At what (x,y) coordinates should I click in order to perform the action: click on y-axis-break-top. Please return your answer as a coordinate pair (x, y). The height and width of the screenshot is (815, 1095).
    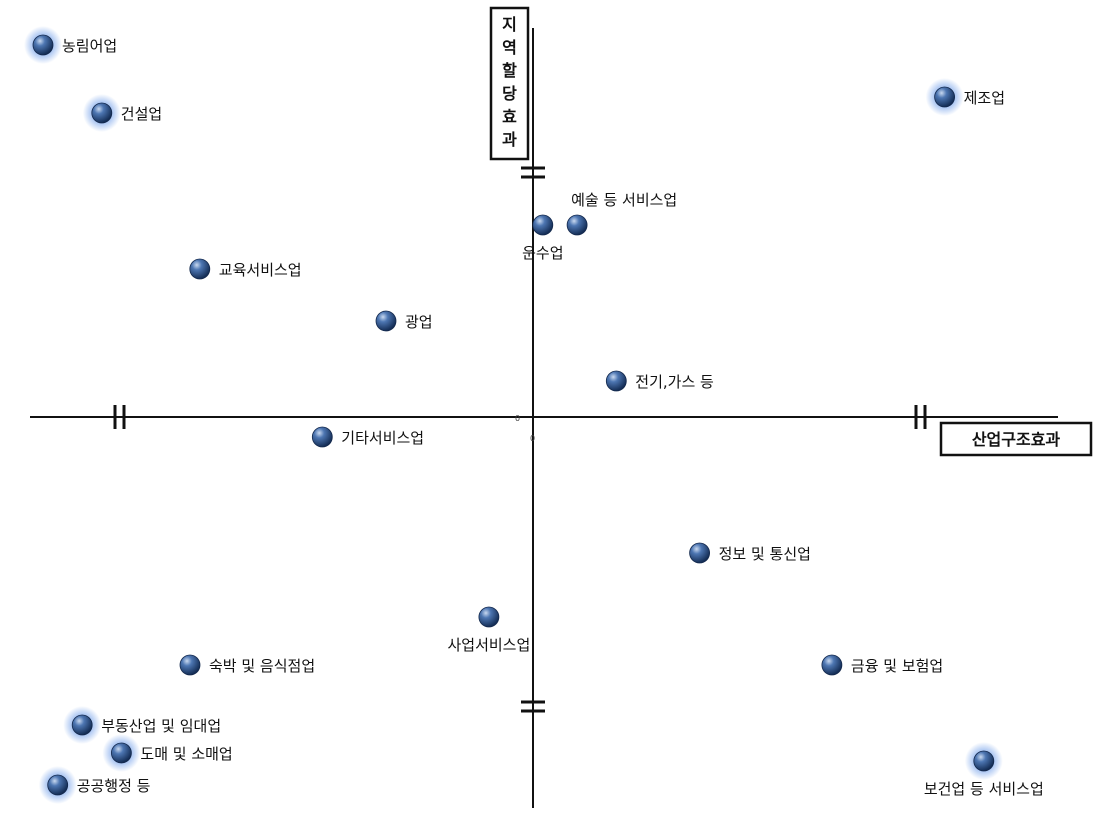
    Looking at the image, I should click on (533, 172).